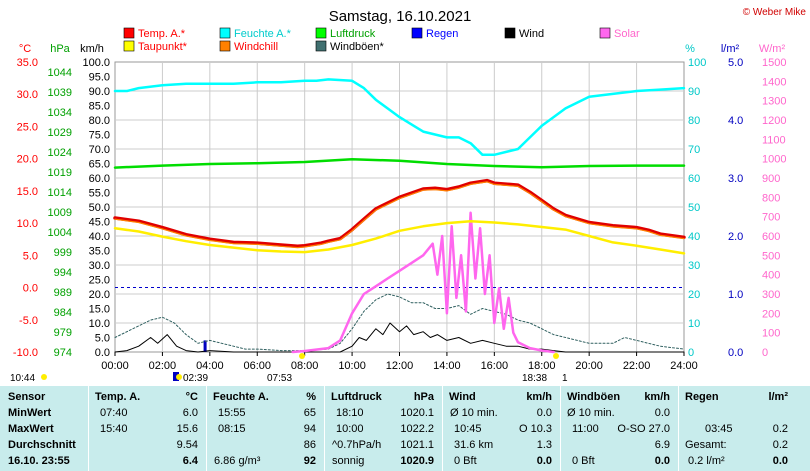  What do you see at coordinates (309, 429) in the screenshot?
I see `hum-max: 94` at bounding box center [309, 429].